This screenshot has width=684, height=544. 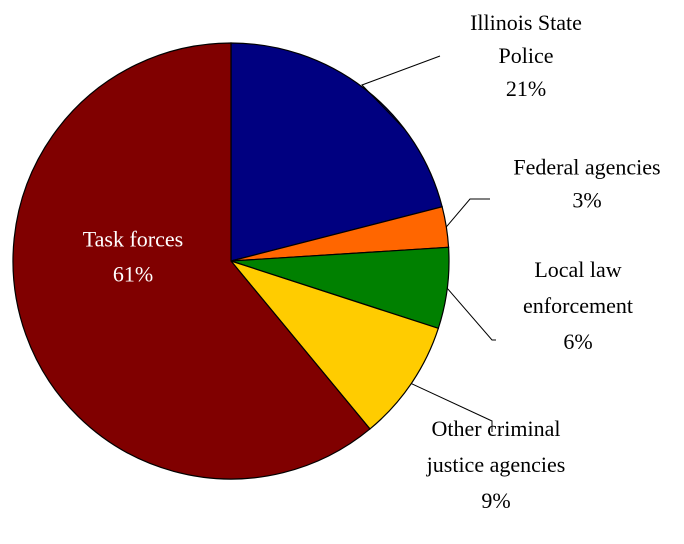 What do you see at coordinates (133, 274) in the screenshot?
I see `value-label: 61%` at bounding box center [133, 274].